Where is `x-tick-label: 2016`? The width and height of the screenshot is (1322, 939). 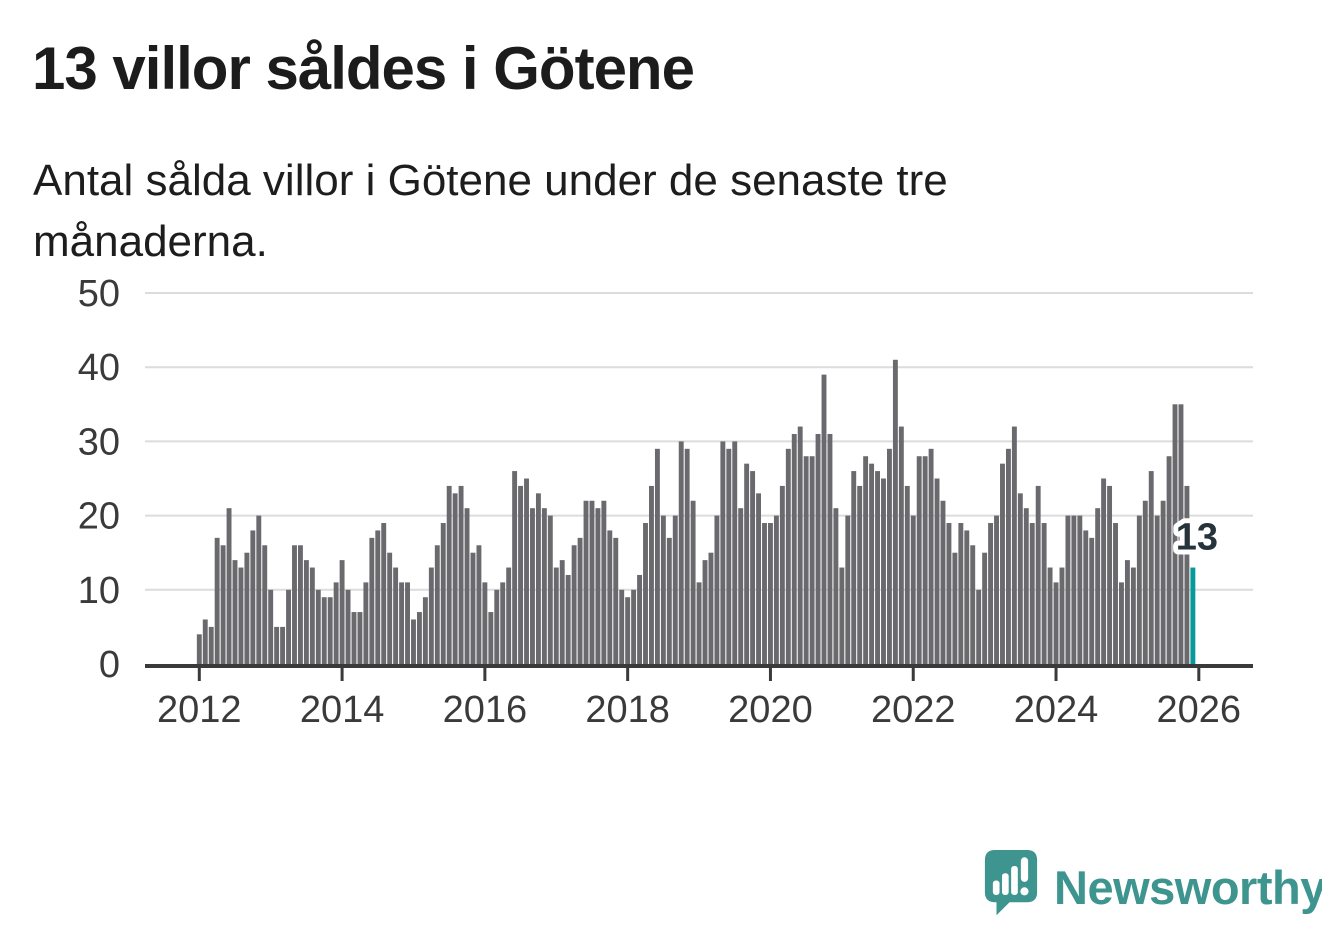
x-tick-label: 2016 is located at coordinates (485, 710).